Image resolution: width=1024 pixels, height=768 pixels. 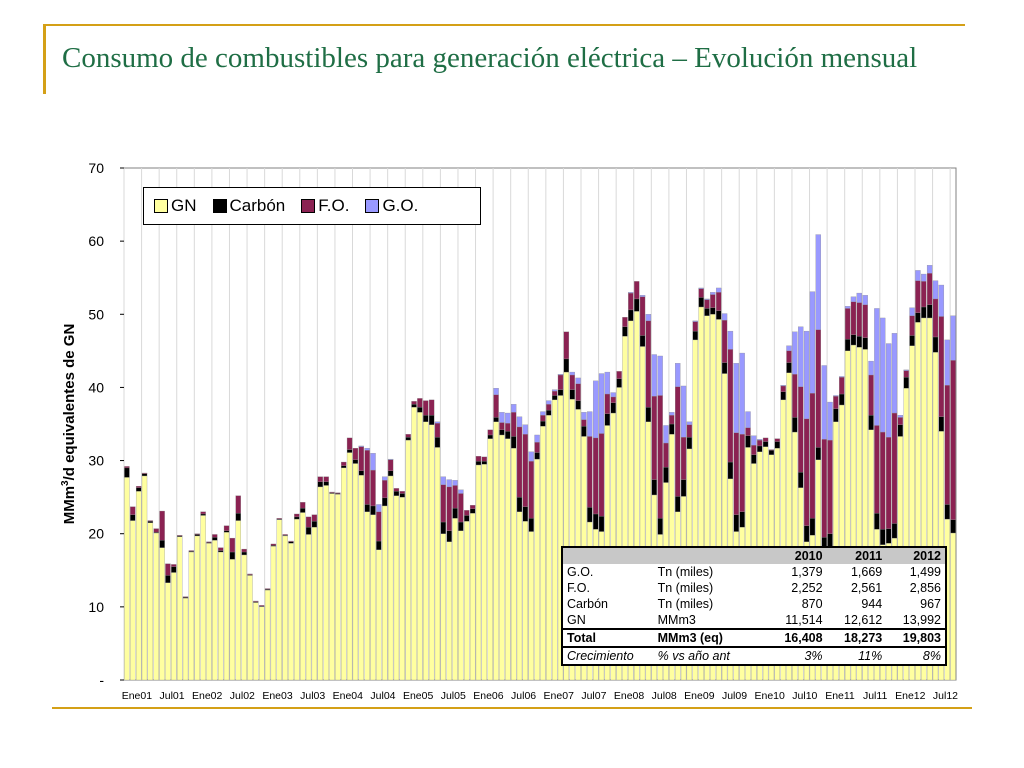 I want to click on y-tick-label: 40, so click(x=96, y=387).